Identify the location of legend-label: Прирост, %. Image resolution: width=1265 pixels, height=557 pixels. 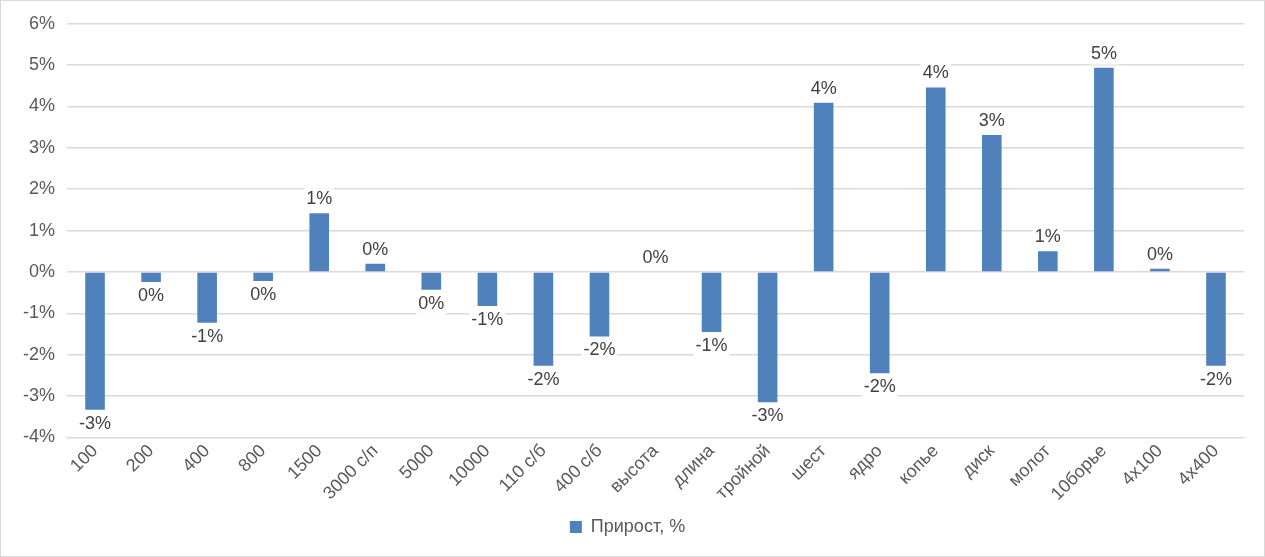
(638, 525).